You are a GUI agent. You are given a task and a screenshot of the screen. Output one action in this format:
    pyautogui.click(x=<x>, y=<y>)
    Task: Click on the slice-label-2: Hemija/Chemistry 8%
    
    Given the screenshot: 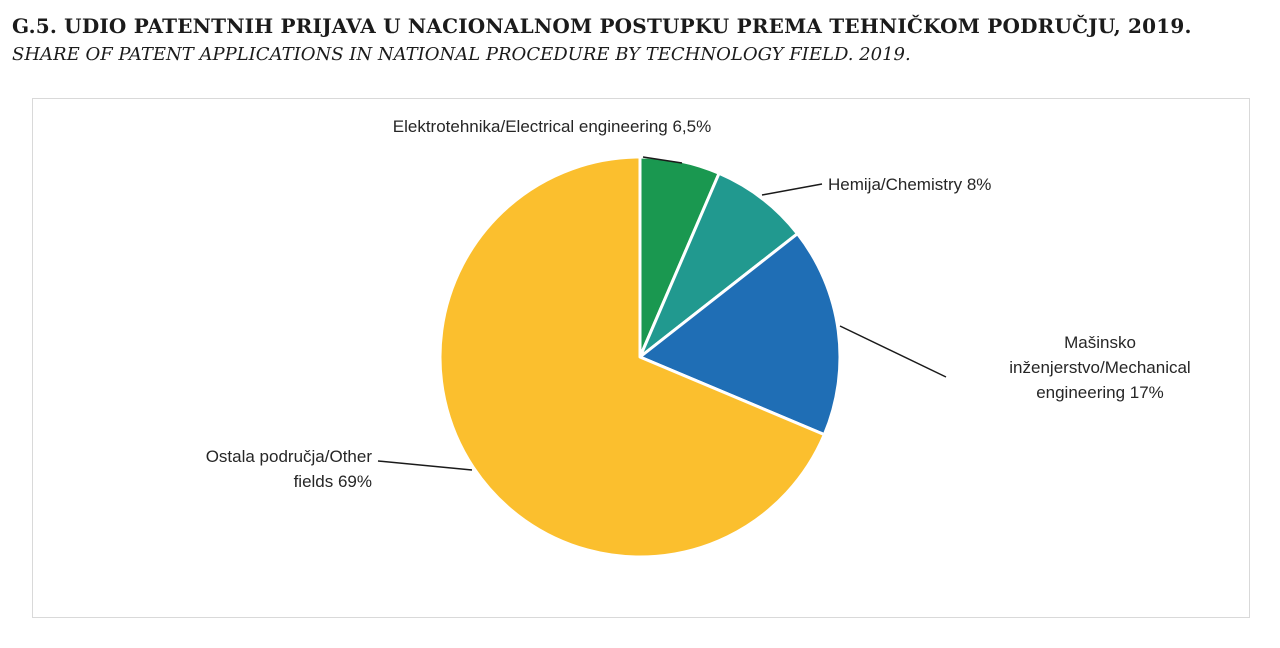 What is the action you would take?
    pyautogui.click(x=909, y=184)
    